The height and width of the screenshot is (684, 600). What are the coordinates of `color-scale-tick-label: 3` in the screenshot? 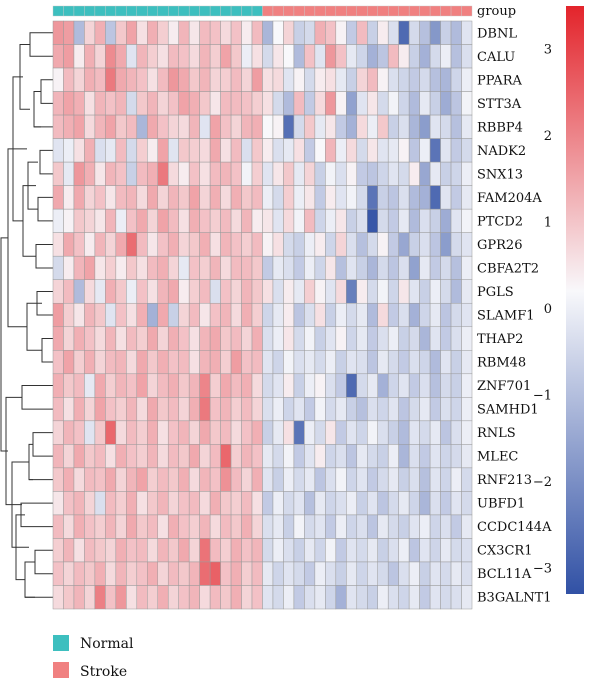 It's located at (548, 50).